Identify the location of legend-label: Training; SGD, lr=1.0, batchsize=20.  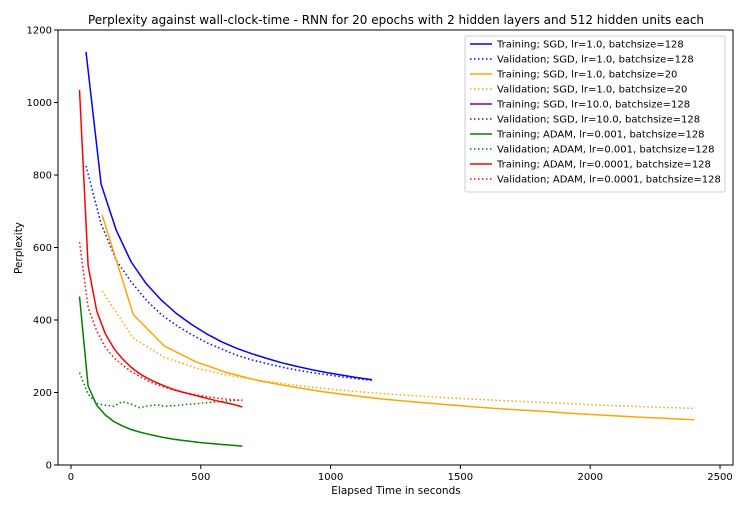
(586, 75).